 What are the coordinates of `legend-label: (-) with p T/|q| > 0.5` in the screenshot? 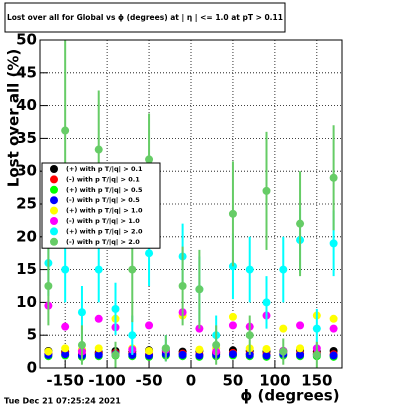 It's located at (103, 200).